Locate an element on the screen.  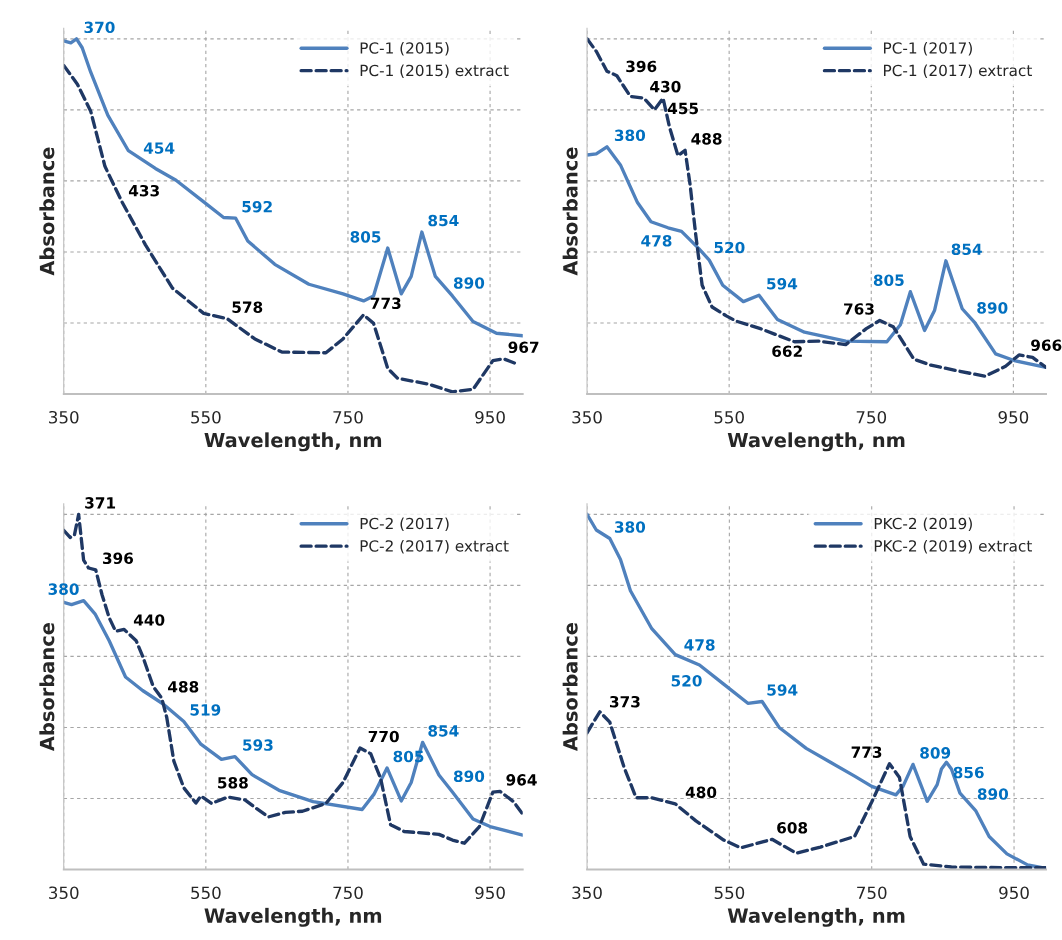
annotation: 440 is located at coordinates (149, 620).